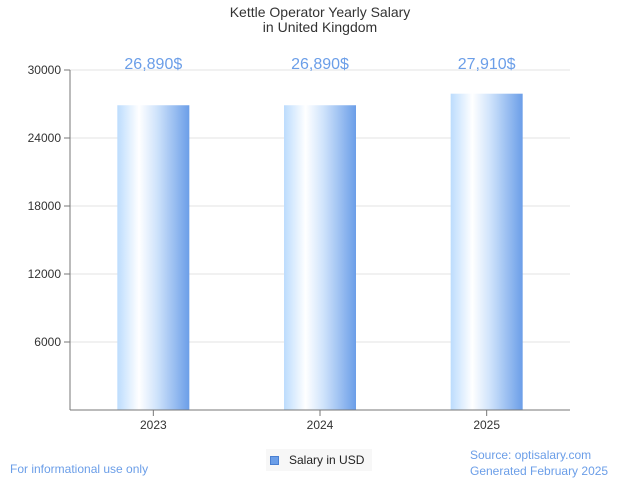  What do you see at coordinates (320, 12) in the screenshot?
I see `chart-title-line-1: Kettle Operator Yearly Salary` at bounding box center [320, 12].